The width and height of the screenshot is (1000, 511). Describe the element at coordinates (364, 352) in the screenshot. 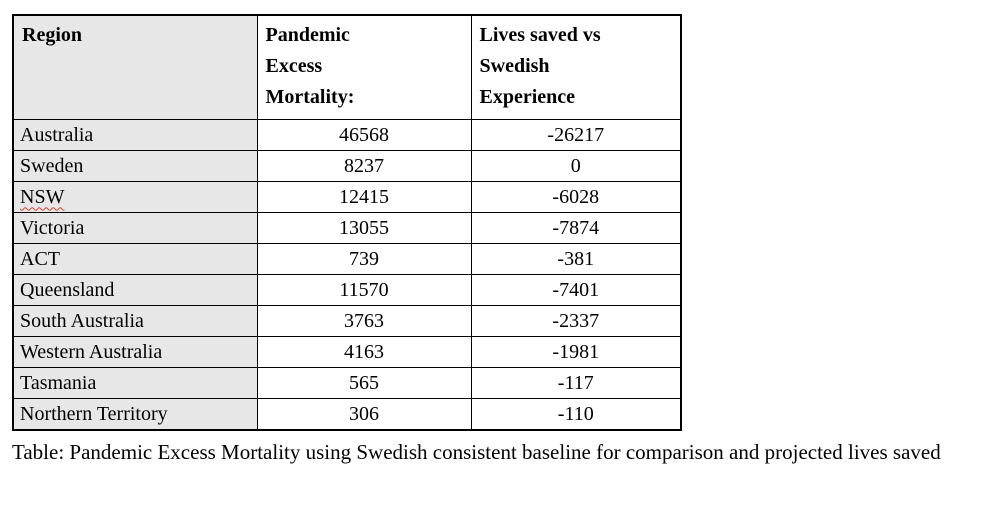

I see `mortality-cell: 4163` at that location.